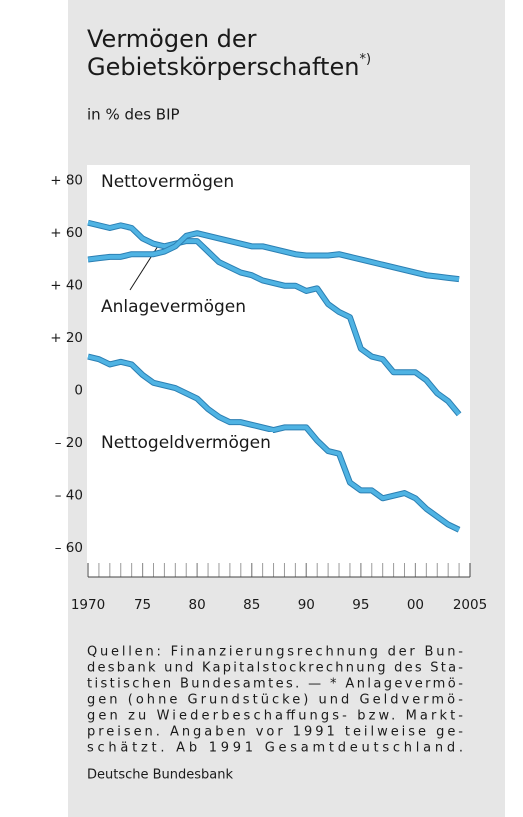  Describe the element at coordinates (69, 496) in the screenshot. I see `y-tick-label: – 40` at that location.